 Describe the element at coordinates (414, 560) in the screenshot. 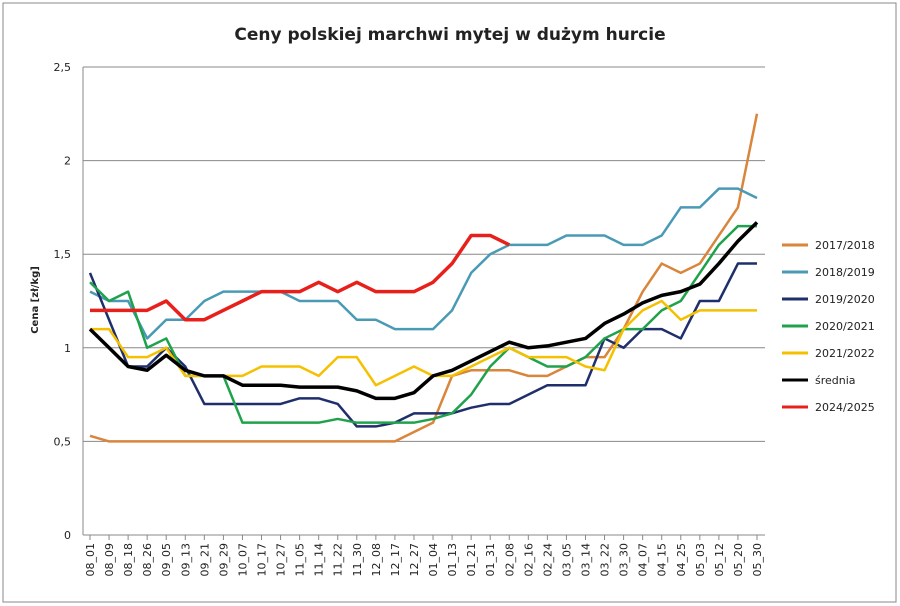

I see `x-tick-label: 12_27` at that location.